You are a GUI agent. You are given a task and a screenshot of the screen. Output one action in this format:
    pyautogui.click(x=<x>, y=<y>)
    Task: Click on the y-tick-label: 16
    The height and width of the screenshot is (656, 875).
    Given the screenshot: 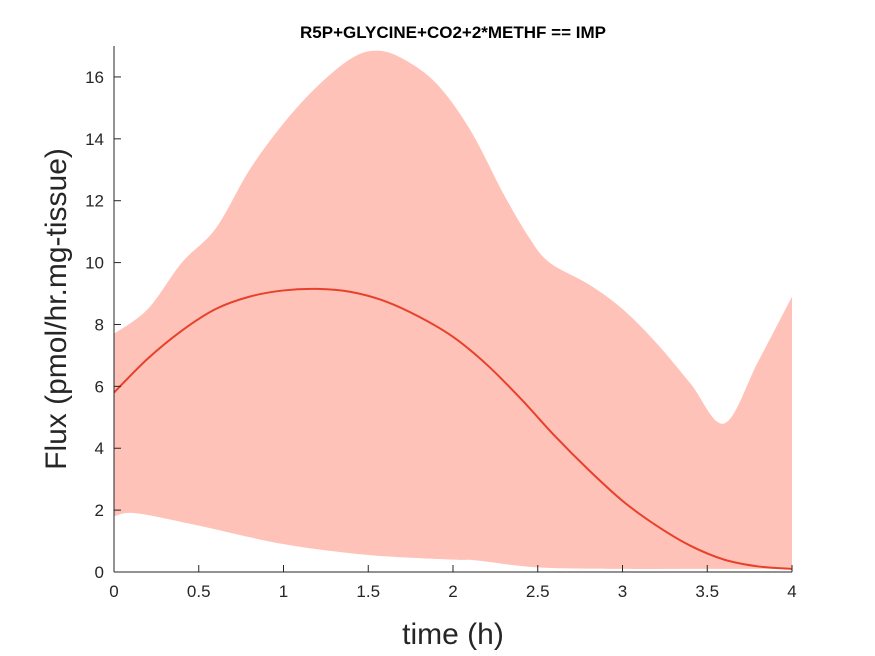 What is the action you would take?
    pyautogui.click(x=94, y=77)
    